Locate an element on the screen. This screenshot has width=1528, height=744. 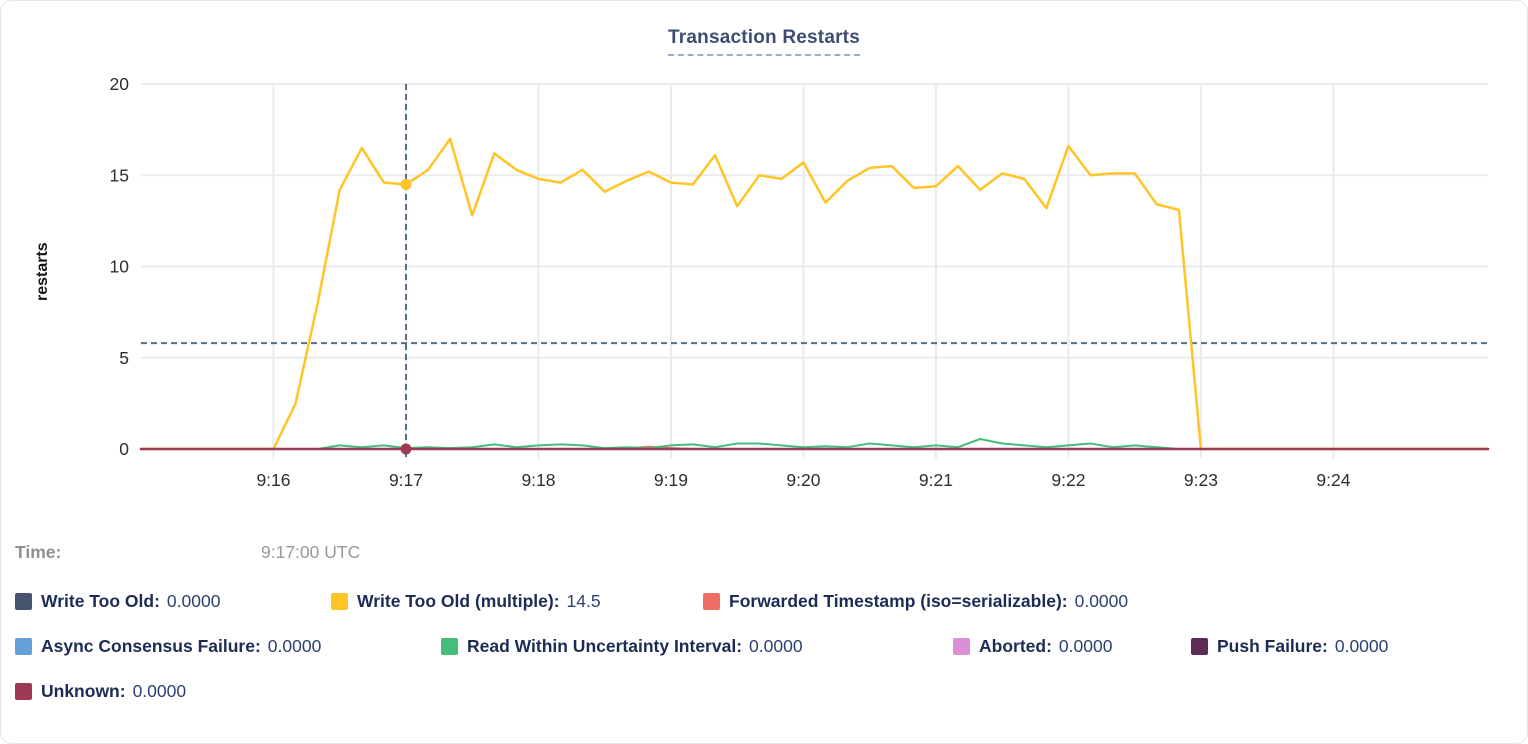
x-tick-label: 9:17 is located at coordinates (406, 480).